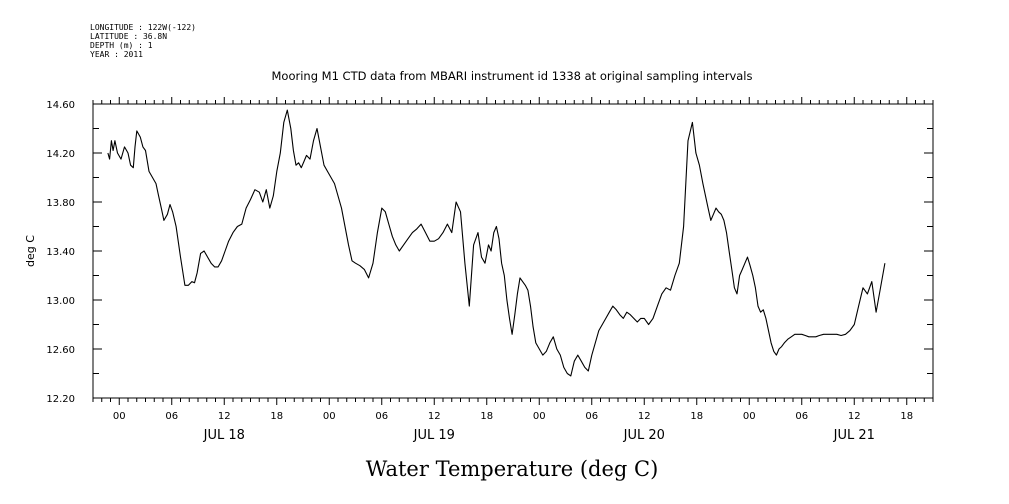 This screenshot has height=504, width=1009. I want to click on y-tick-label: 13.80, so click(60, 203).